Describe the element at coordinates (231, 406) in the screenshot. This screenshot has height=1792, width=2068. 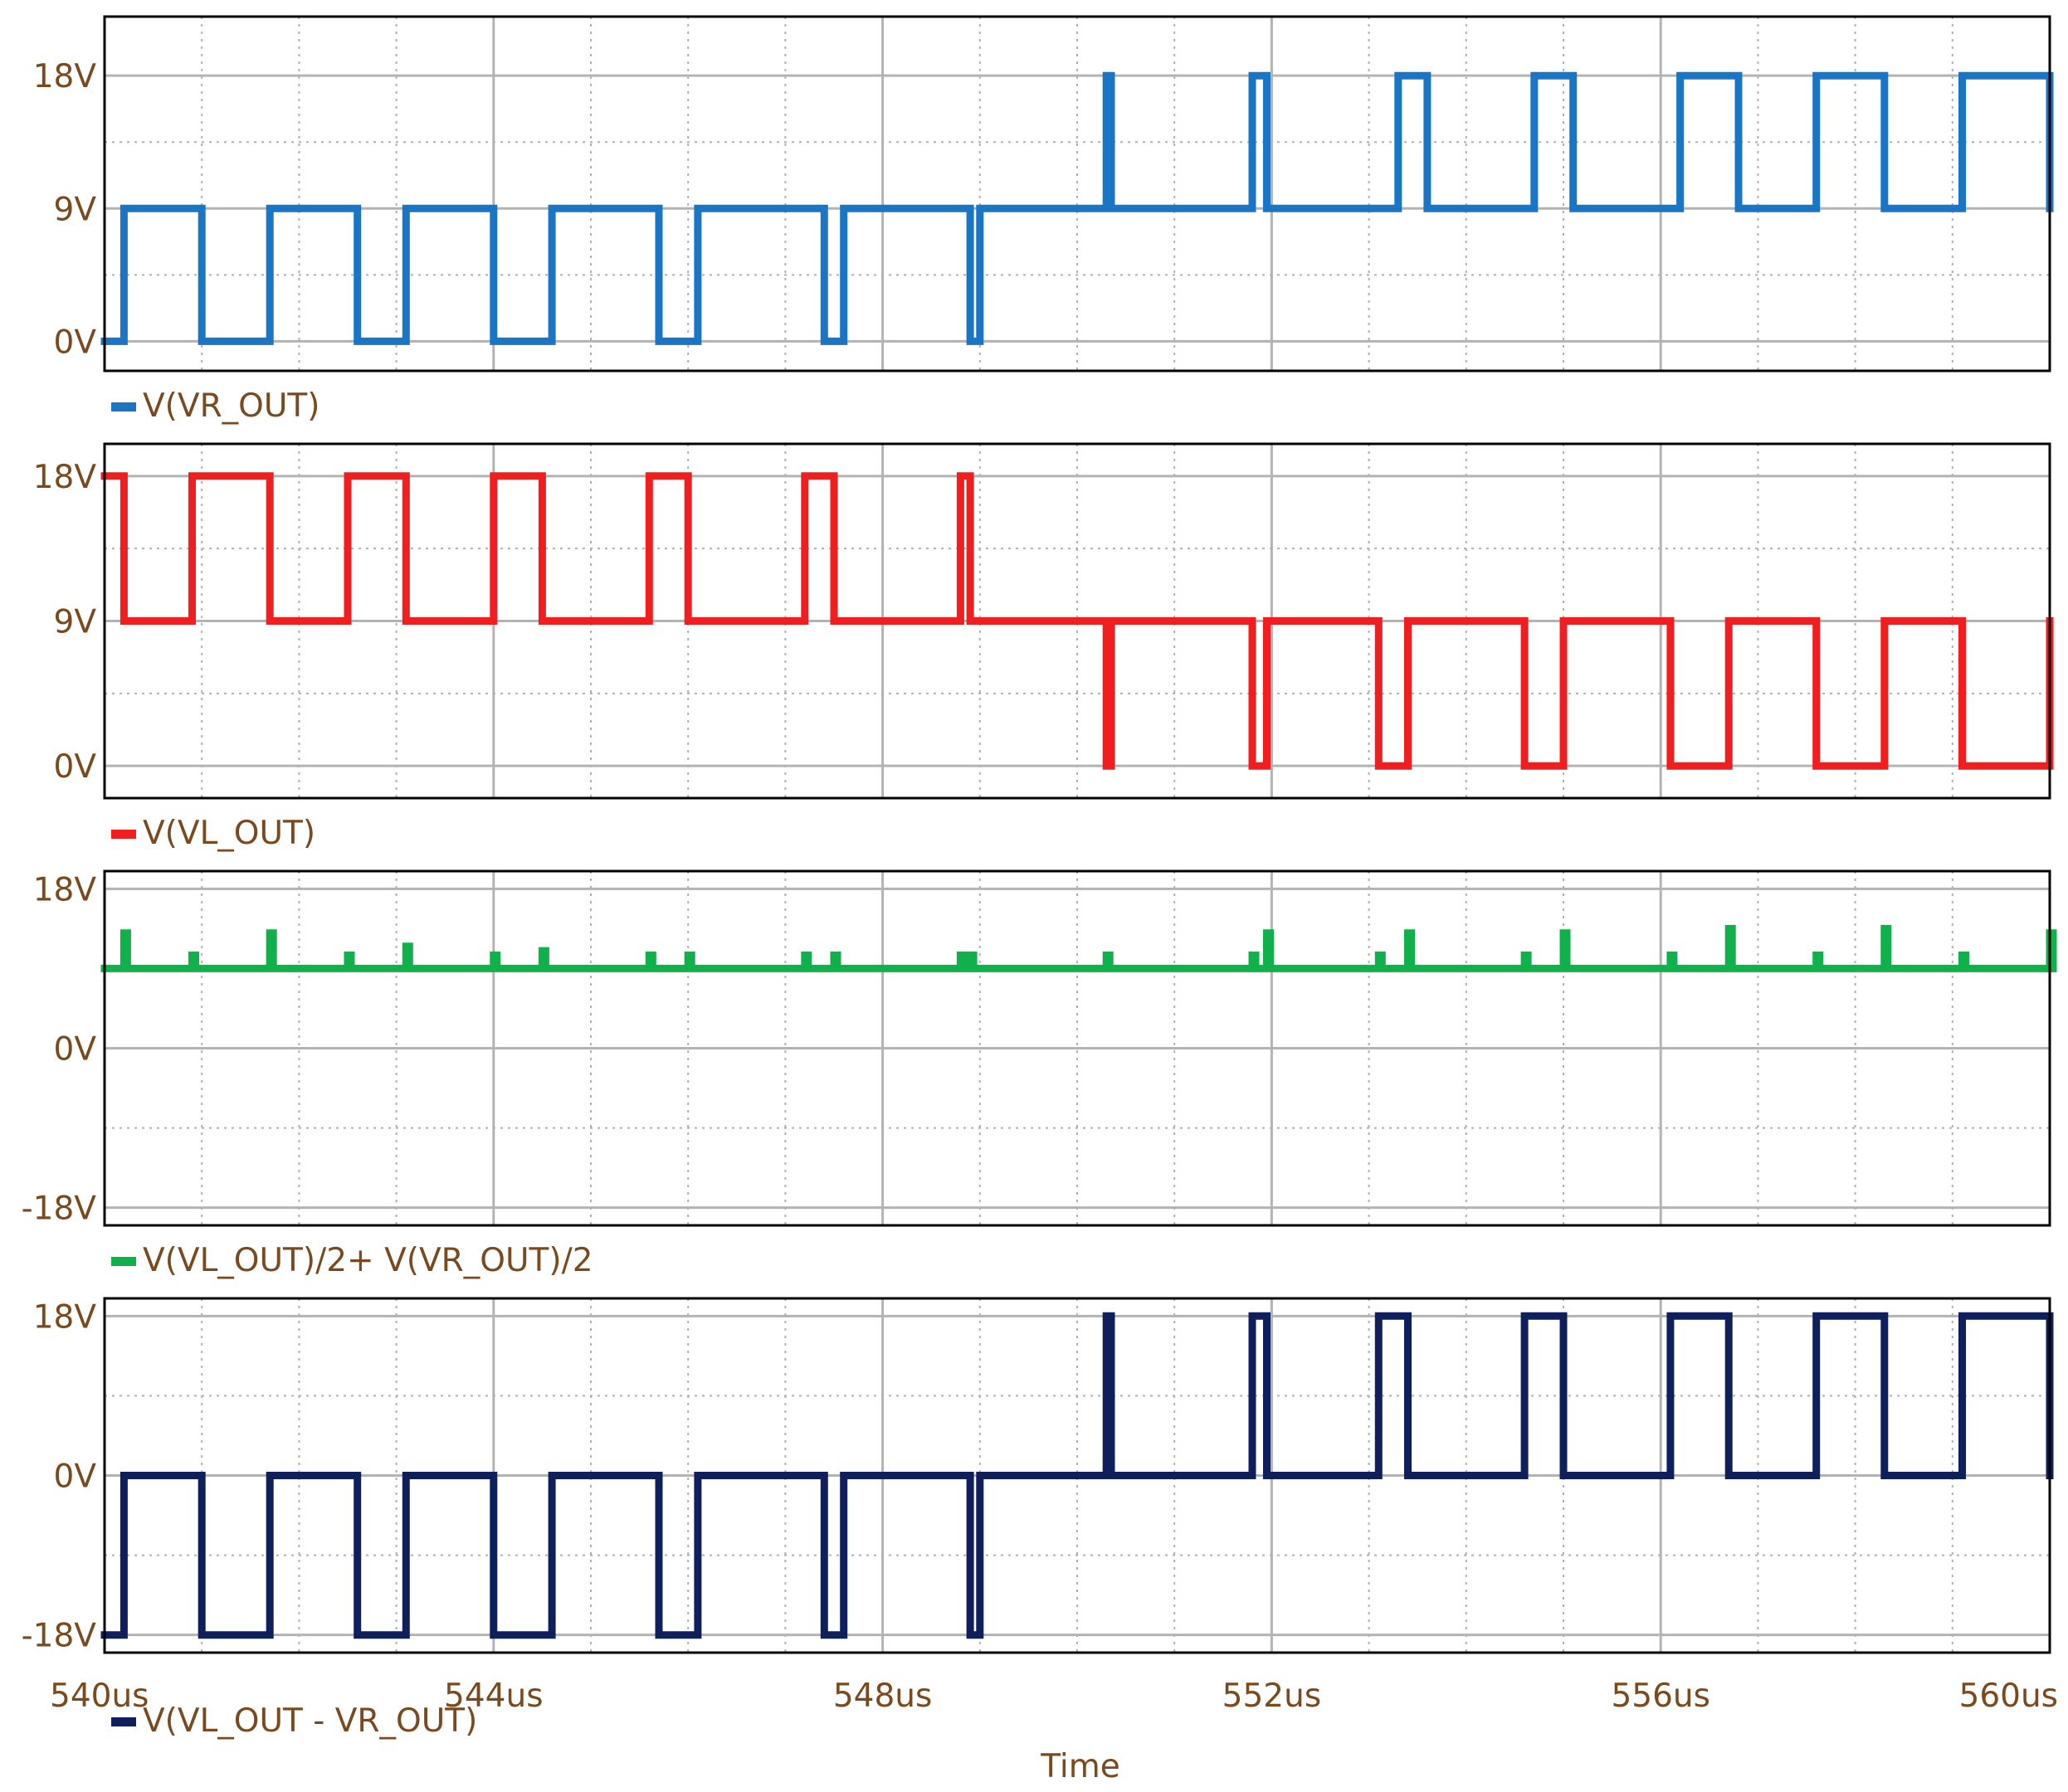
I see `legend-label: V(VR_OUT)` at that location.